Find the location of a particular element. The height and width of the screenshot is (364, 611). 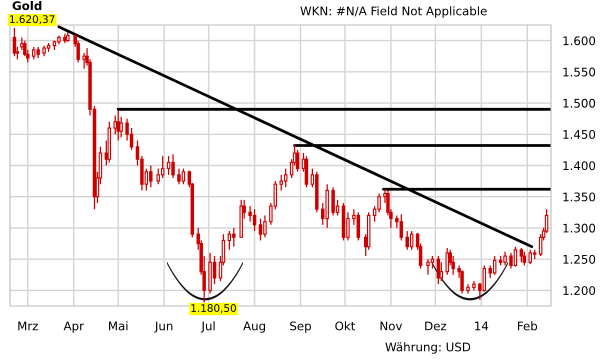

y-tick-label: 1.200 is located at coordinates (579, 291).